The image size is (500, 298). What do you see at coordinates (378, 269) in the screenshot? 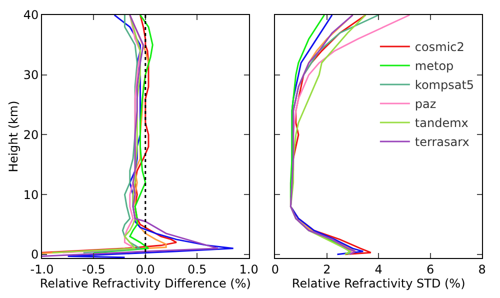
I see `x-tick-label: 4` at bounding box center [378, 269].